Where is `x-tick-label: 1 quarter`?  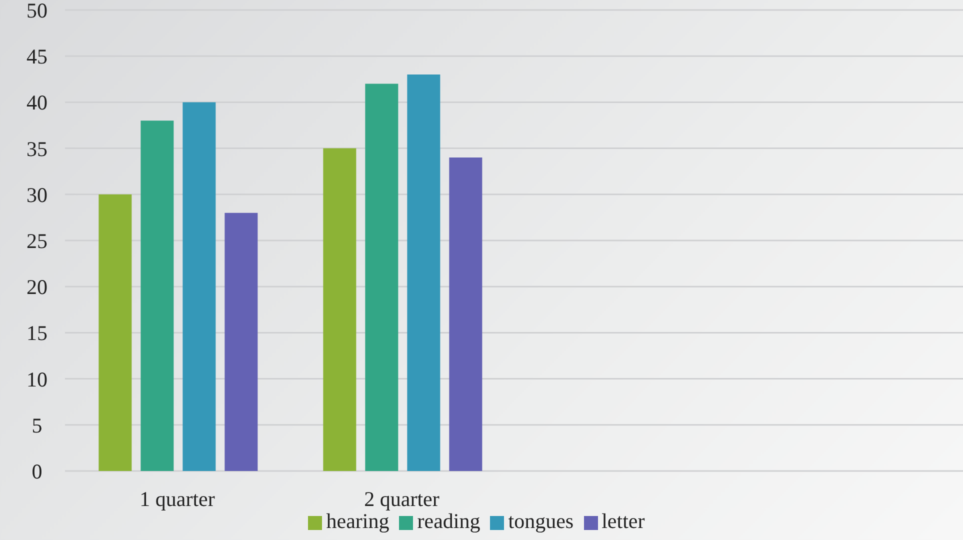
x-tick-label: 1 quarter is located at coordinates (177, 498).